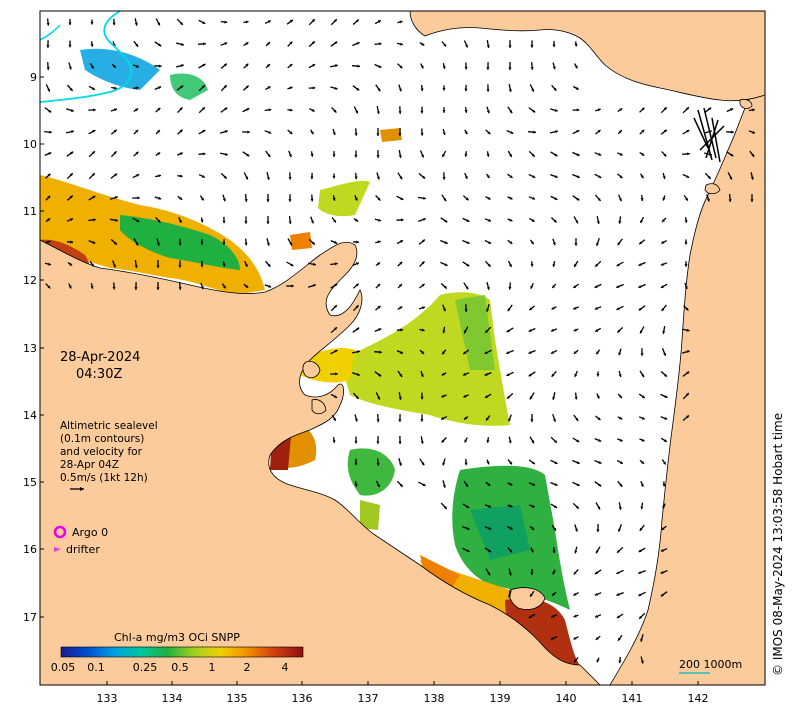 Image resolution: width=792 pixels, height=716 pixels. I want to click on argo-track, so click(86, 57).